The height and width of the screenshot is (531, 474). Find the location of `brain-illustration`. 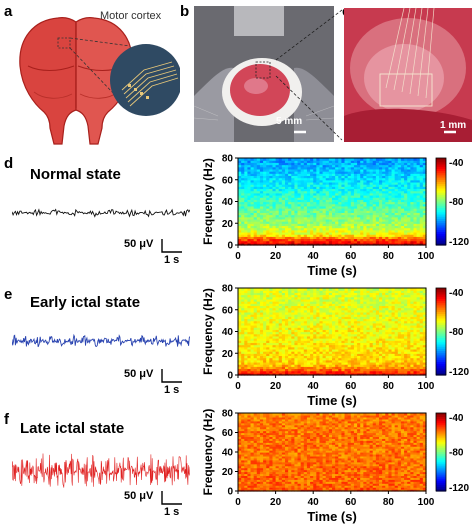

brain-illustration is located at coordinates (76, 81).